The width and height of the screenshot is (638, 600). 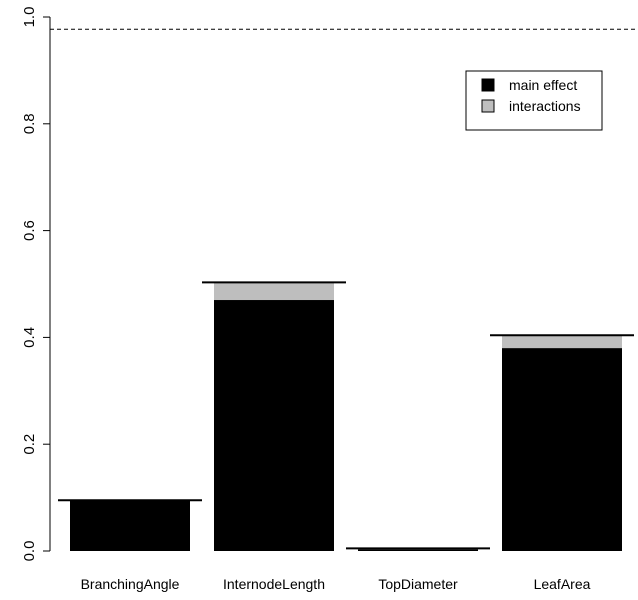 I want to click on legend-label: interactions, so click(x=545, y=106).